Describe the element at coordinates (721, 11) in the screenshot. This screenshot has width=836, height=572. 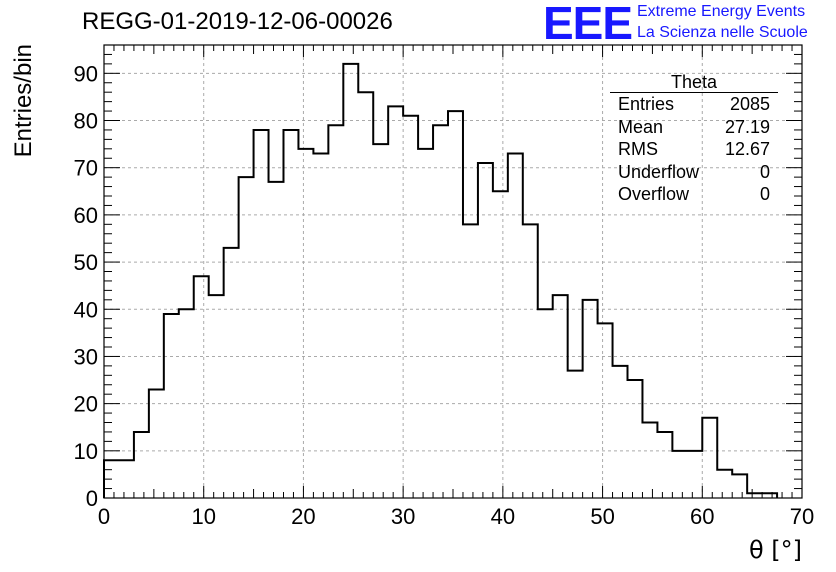
I see `logo-subtitle-1: Extreme Energy Events` at that location.